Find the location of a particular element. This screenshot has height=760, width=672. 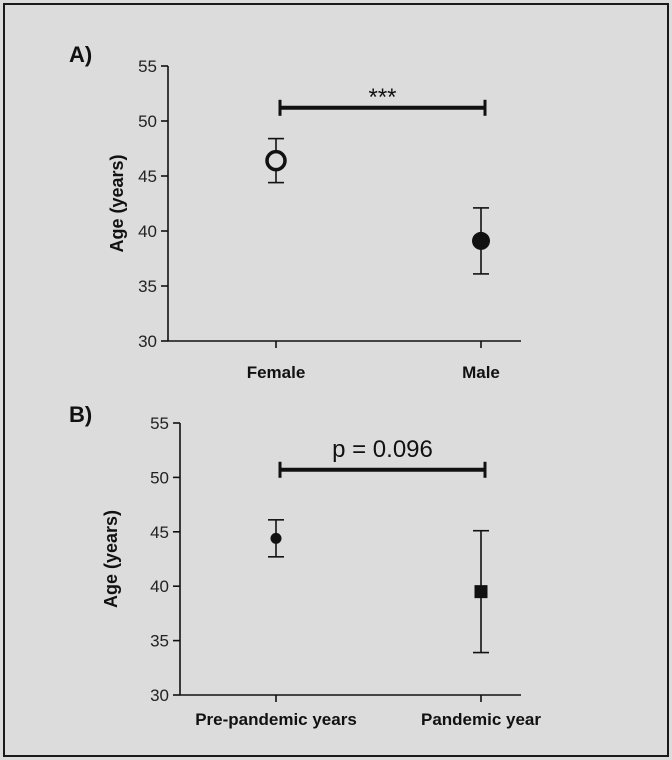

panel-label: A) is located at coordinates (80, 54).